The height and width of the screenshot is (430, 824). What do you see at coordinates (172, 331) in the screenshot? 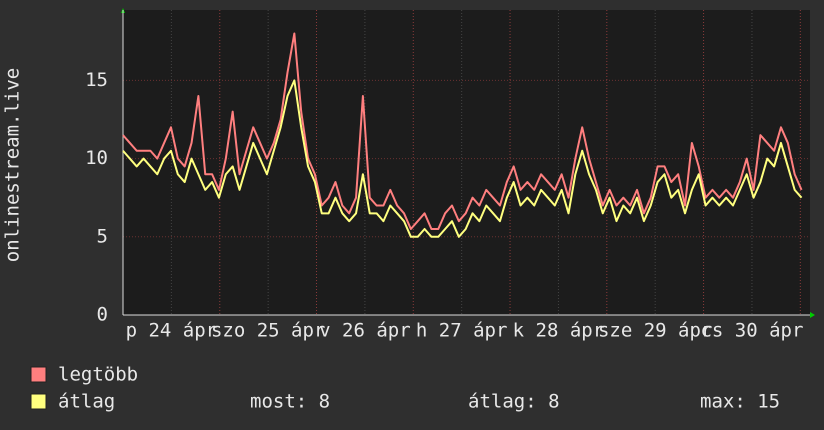
I see `x-tick-label: p 24 ápr` at bounding box center [172, 331].